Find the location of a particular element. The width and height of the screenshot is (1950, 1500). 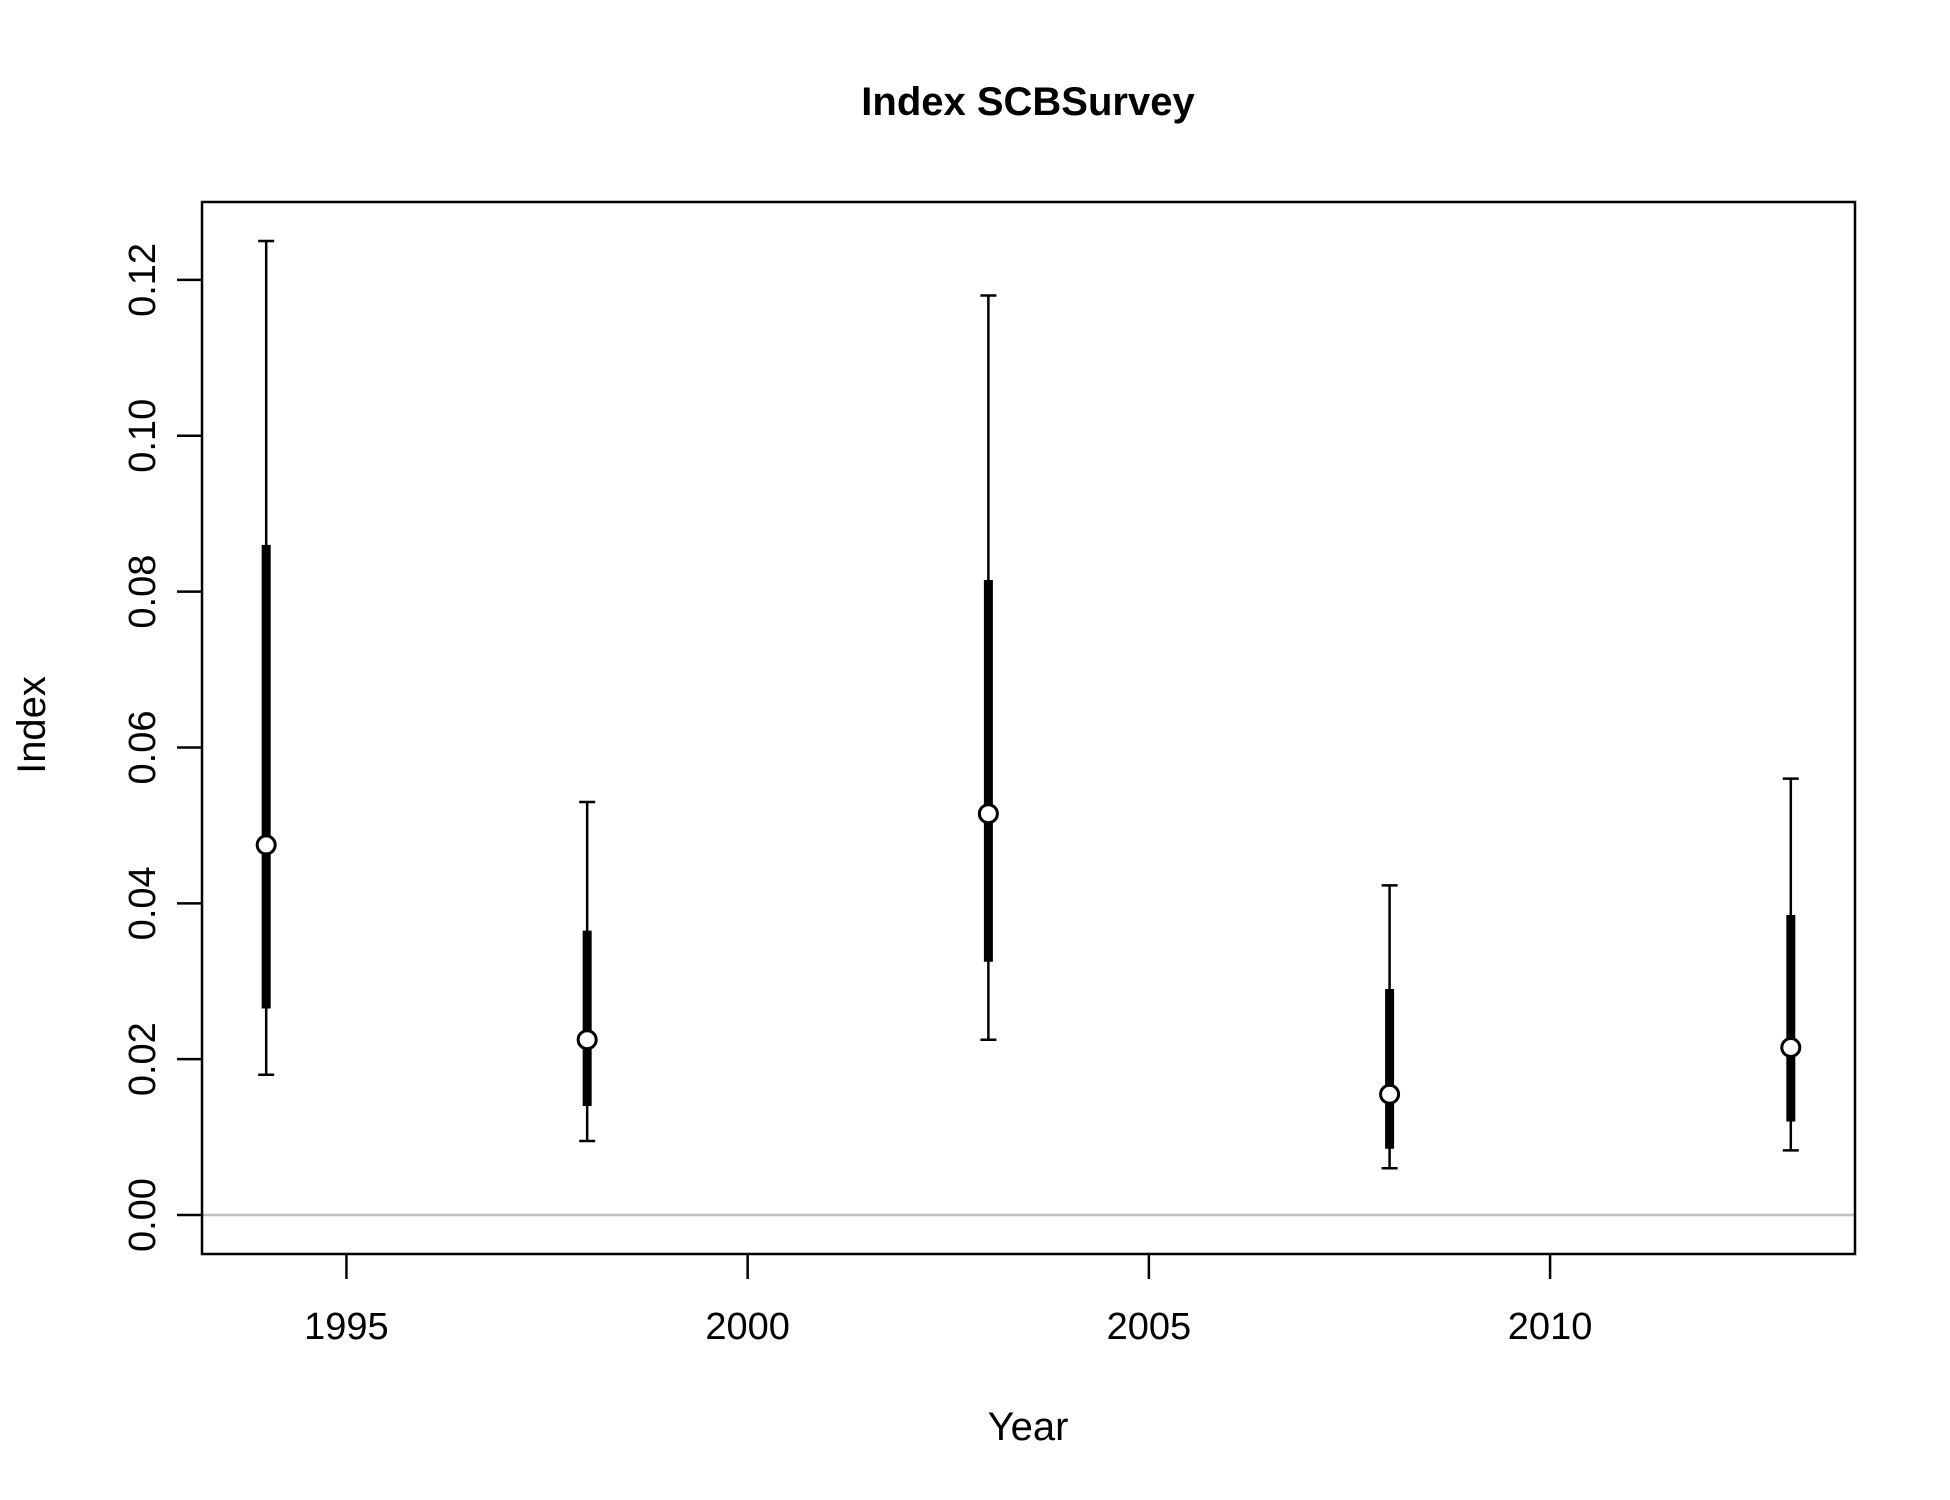

x-axis-title: Year is located at coordinates (1028, 1427).